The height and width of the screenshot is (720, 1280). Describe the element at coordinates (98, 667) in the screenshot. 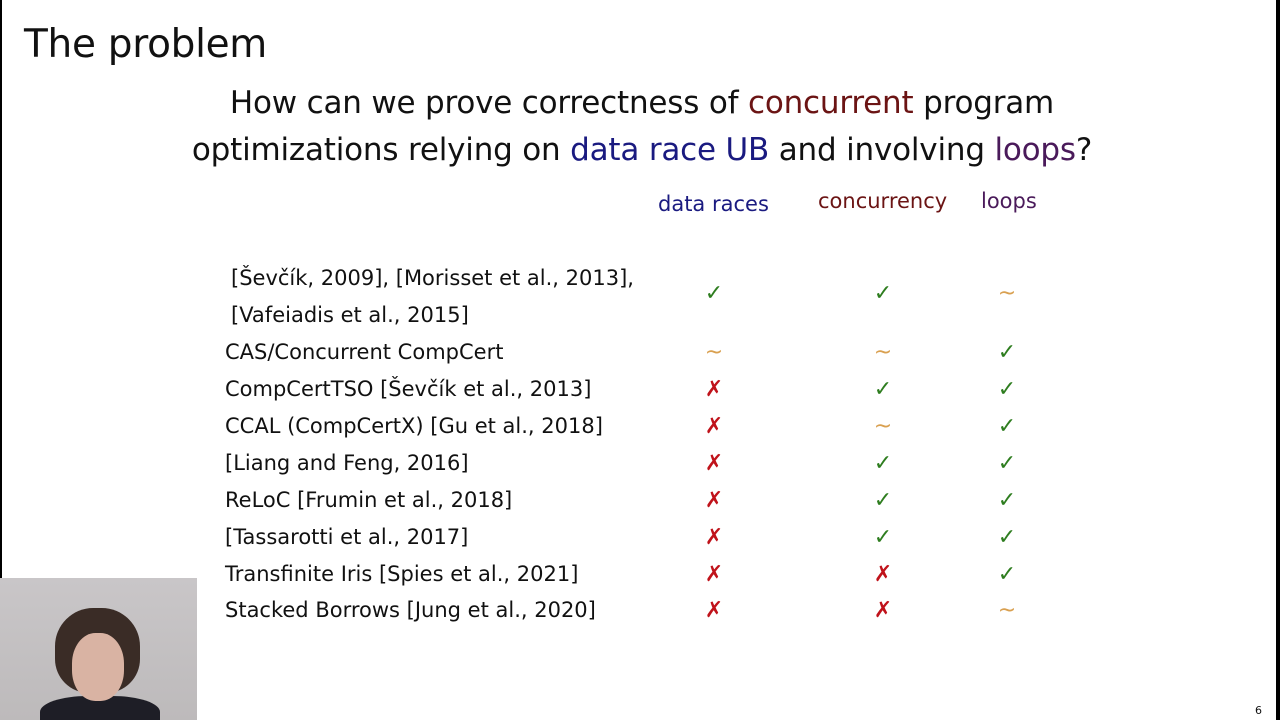

I see `presenter-face` at that location.